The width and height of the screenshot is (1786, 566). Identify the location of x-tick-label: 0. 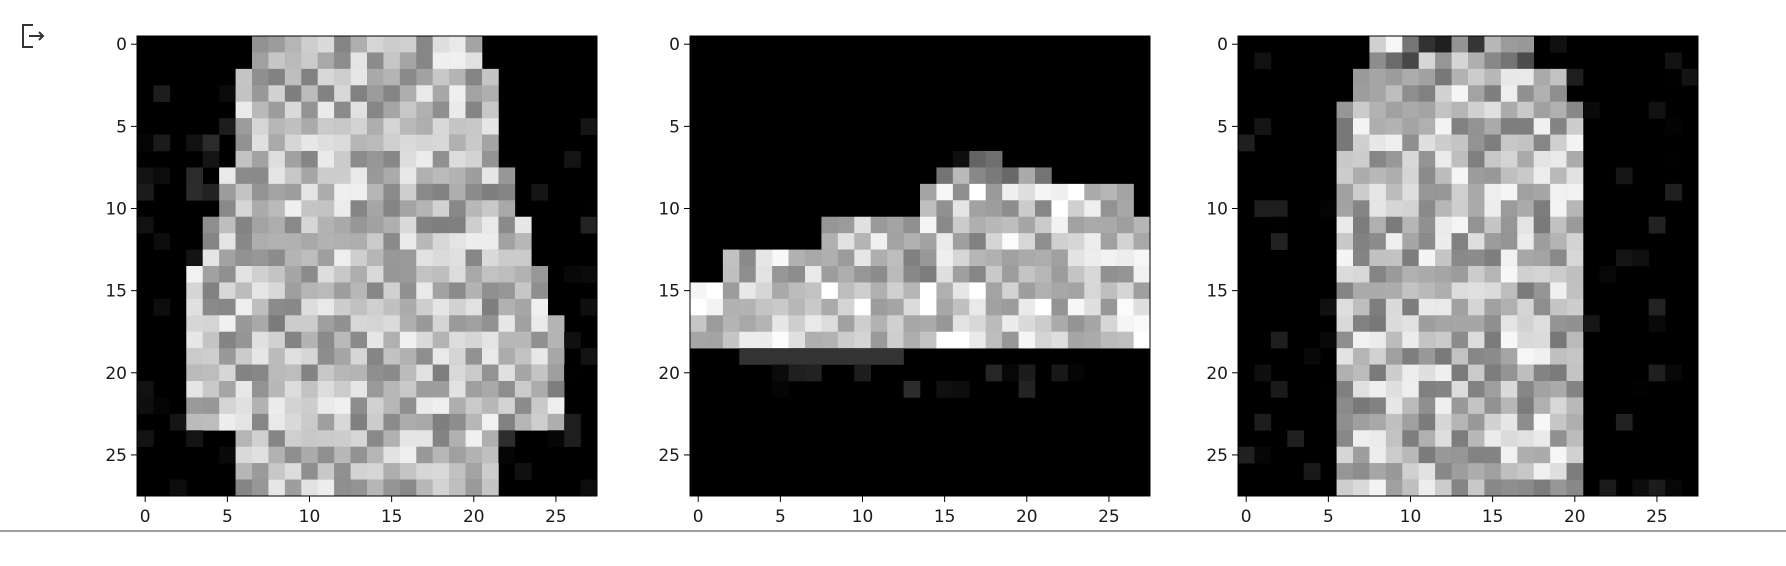
(1246, 517).